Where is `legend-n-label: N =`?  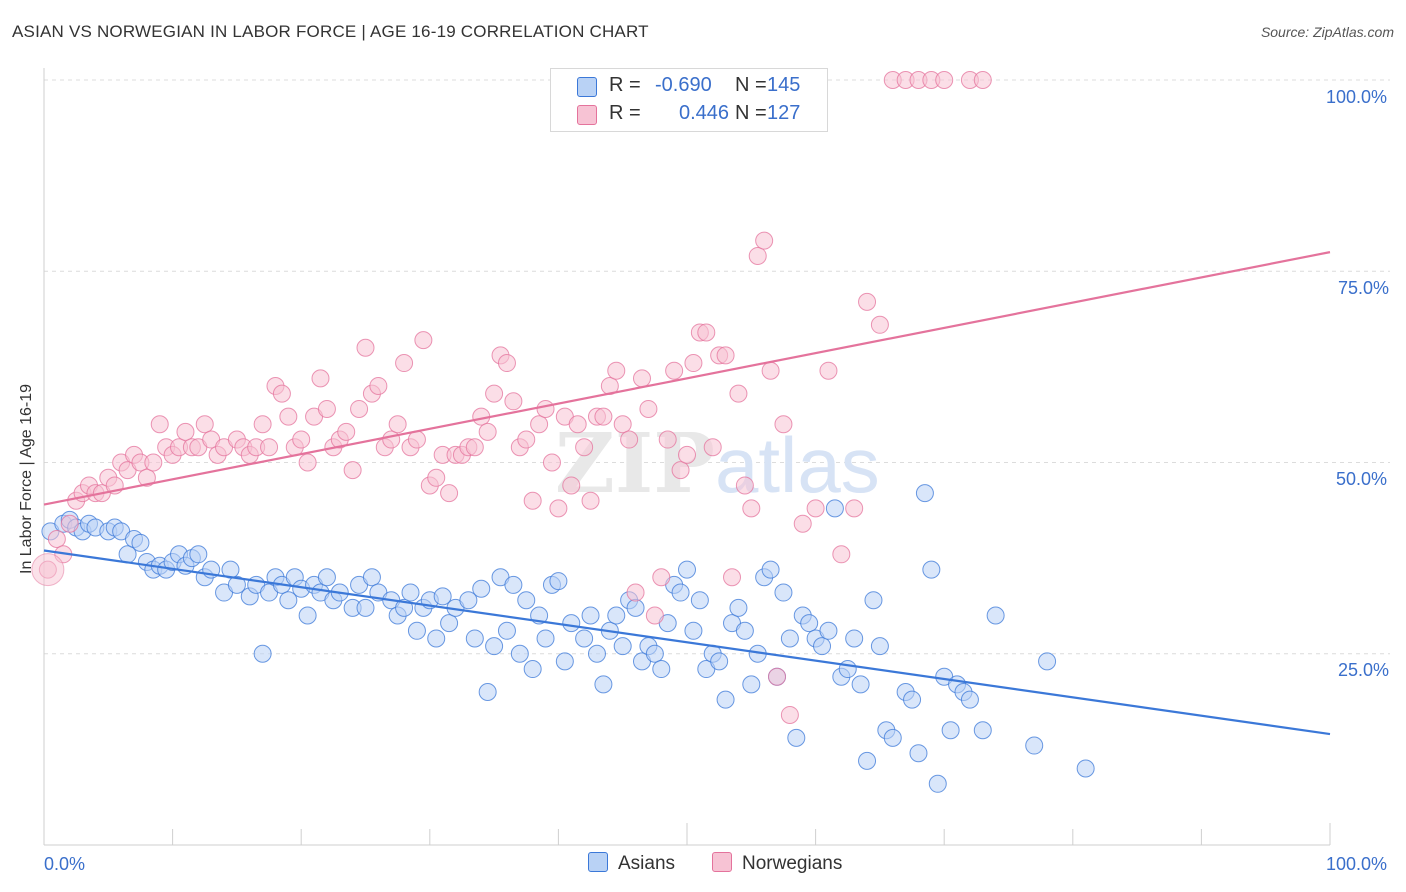
legend-n-label: N = is located at coordinates (751, 113).